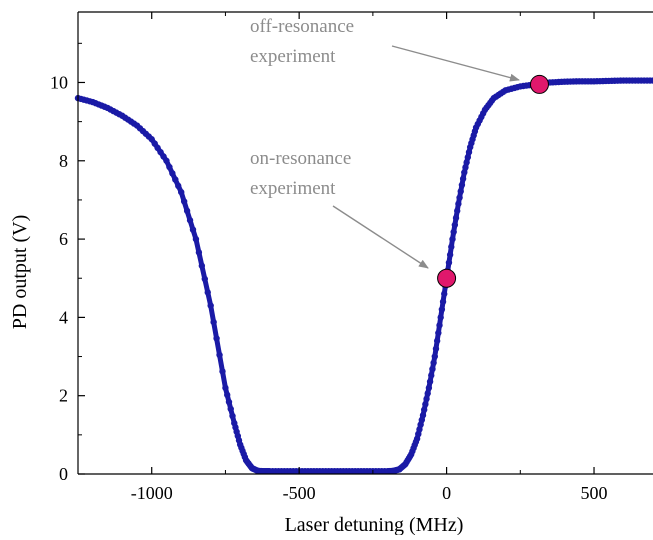 This screenshot has height=540, width=653. Describe the element at coordinates (300, 158) in the screenshot. I see `annotation-label: on-resonance` at that location.